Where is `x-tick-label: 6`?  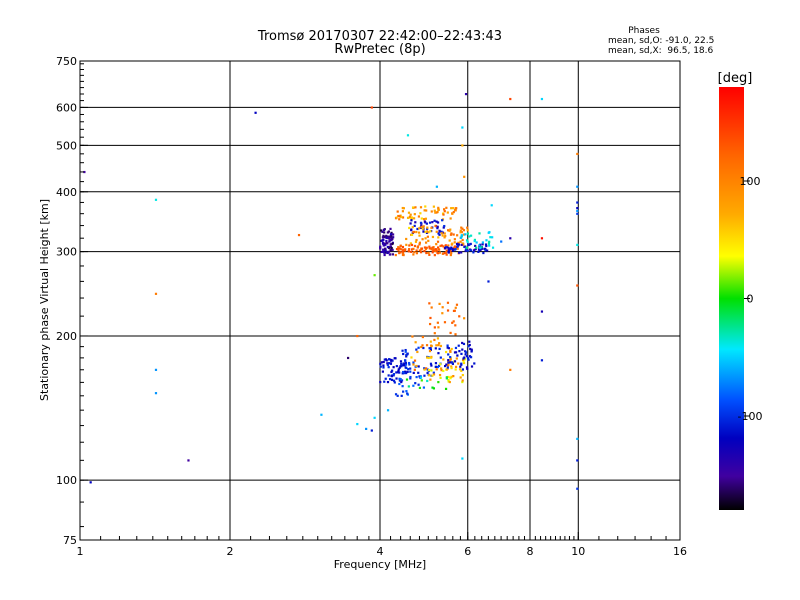
x-tick-label: 6 is located at coordinates (467, 551).